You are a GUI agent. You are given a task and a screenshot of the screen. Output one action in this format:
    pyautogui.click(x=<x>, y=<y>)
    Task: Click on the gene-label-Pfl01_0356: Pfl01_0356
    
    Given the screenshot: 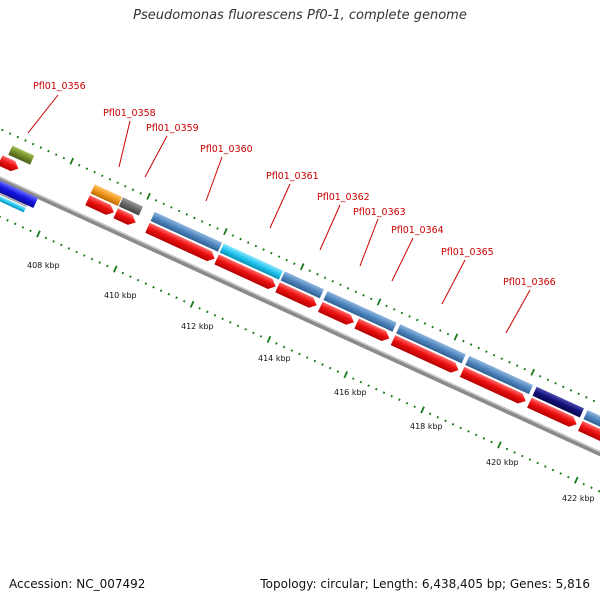 What is the action you would take?
    pyautogui.click(x=59, y=86)
    